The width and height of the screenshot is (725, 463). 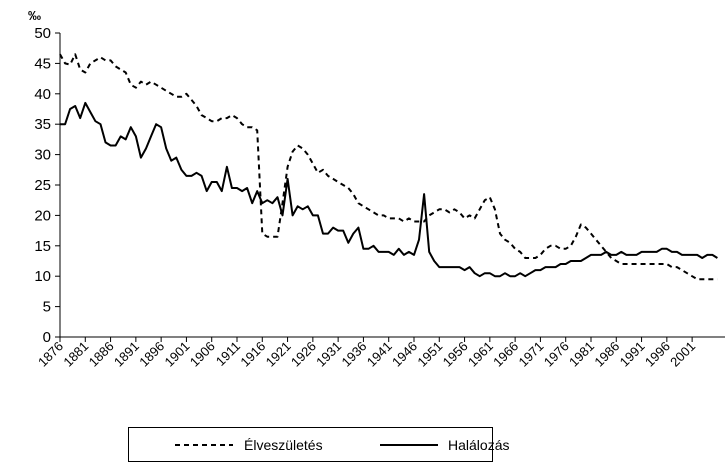 What do you see at coordinates (682, 354) in the screenshot?
I see `x-tick-label: 2001` at bounding box center [682, 354].